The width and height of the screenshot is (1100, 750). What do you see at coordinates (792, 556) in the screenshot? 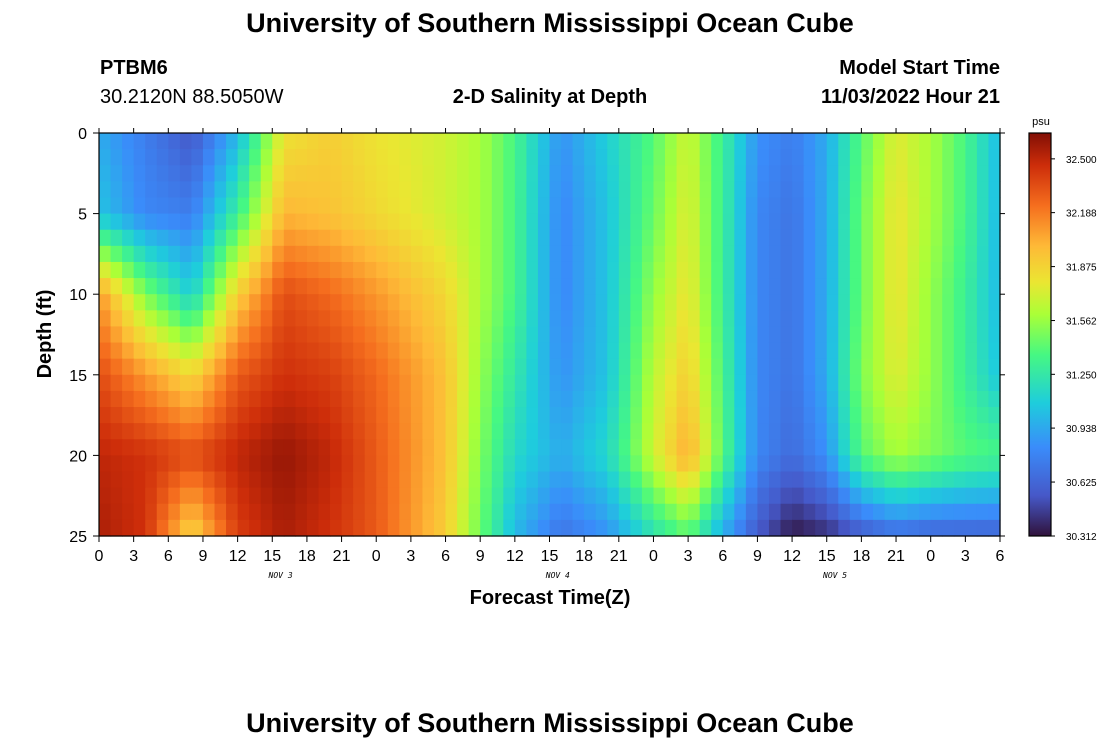
I see `x-tick-label: 12` at bounding box center [792, 556].